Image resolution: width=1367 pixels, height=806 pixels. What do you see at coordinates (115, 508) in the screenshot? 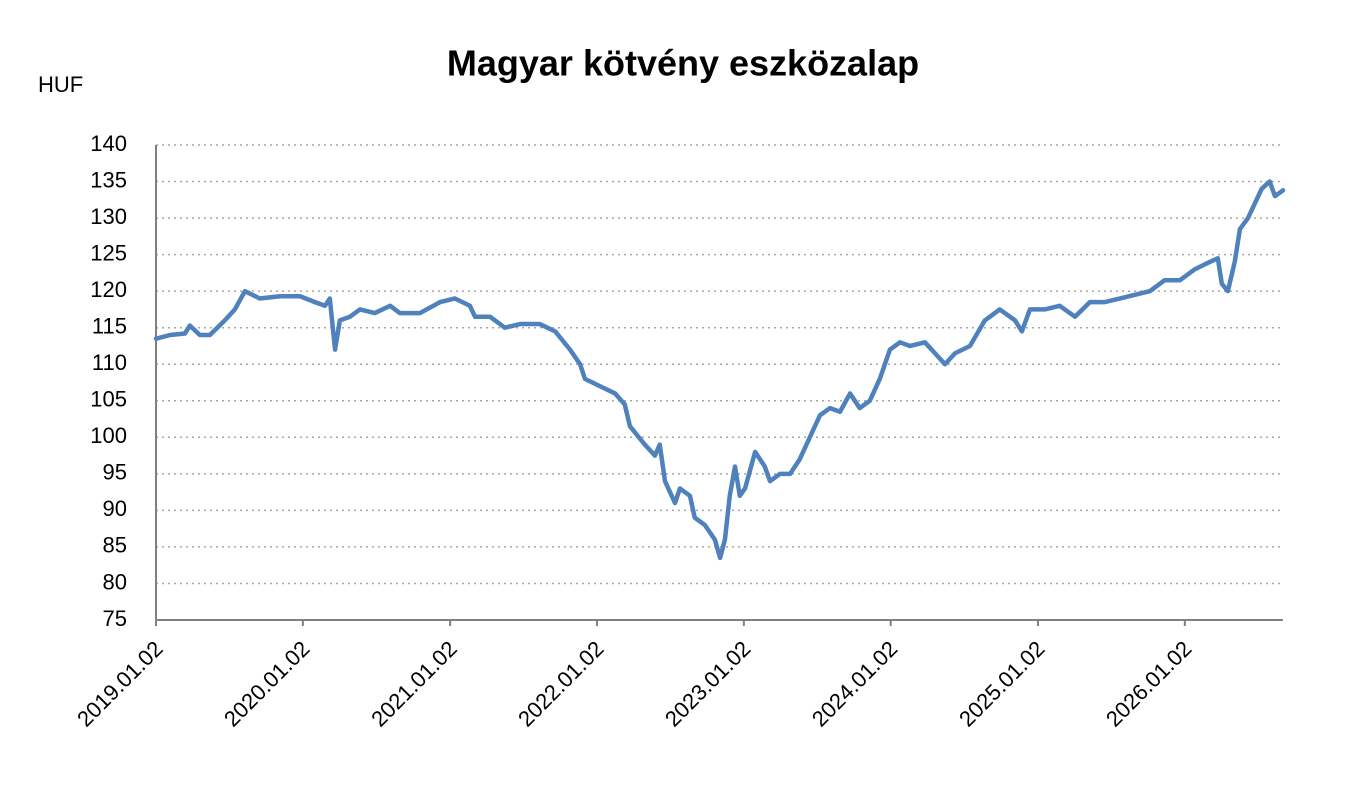
I see `y-tick-label: 90` at bounding box center [115, 508].